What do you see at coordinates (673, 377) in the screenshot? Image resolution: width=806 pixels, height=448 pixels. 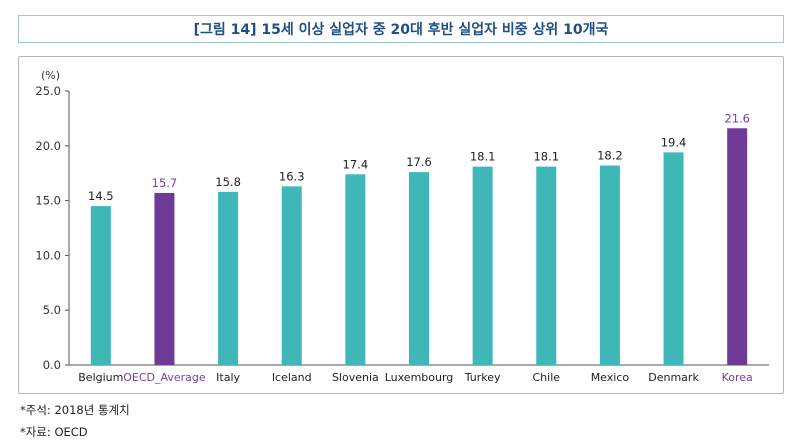 I see `x-category-label: Denmark` at bounding box center [673, 377].